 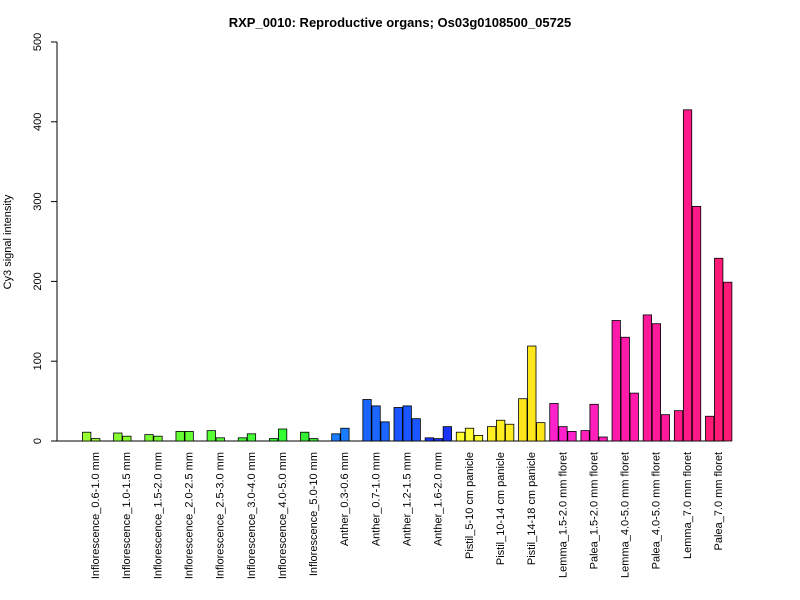 I want to click on category-label: Anther_0.3-0.6 mm, so click(x=345, y=499).